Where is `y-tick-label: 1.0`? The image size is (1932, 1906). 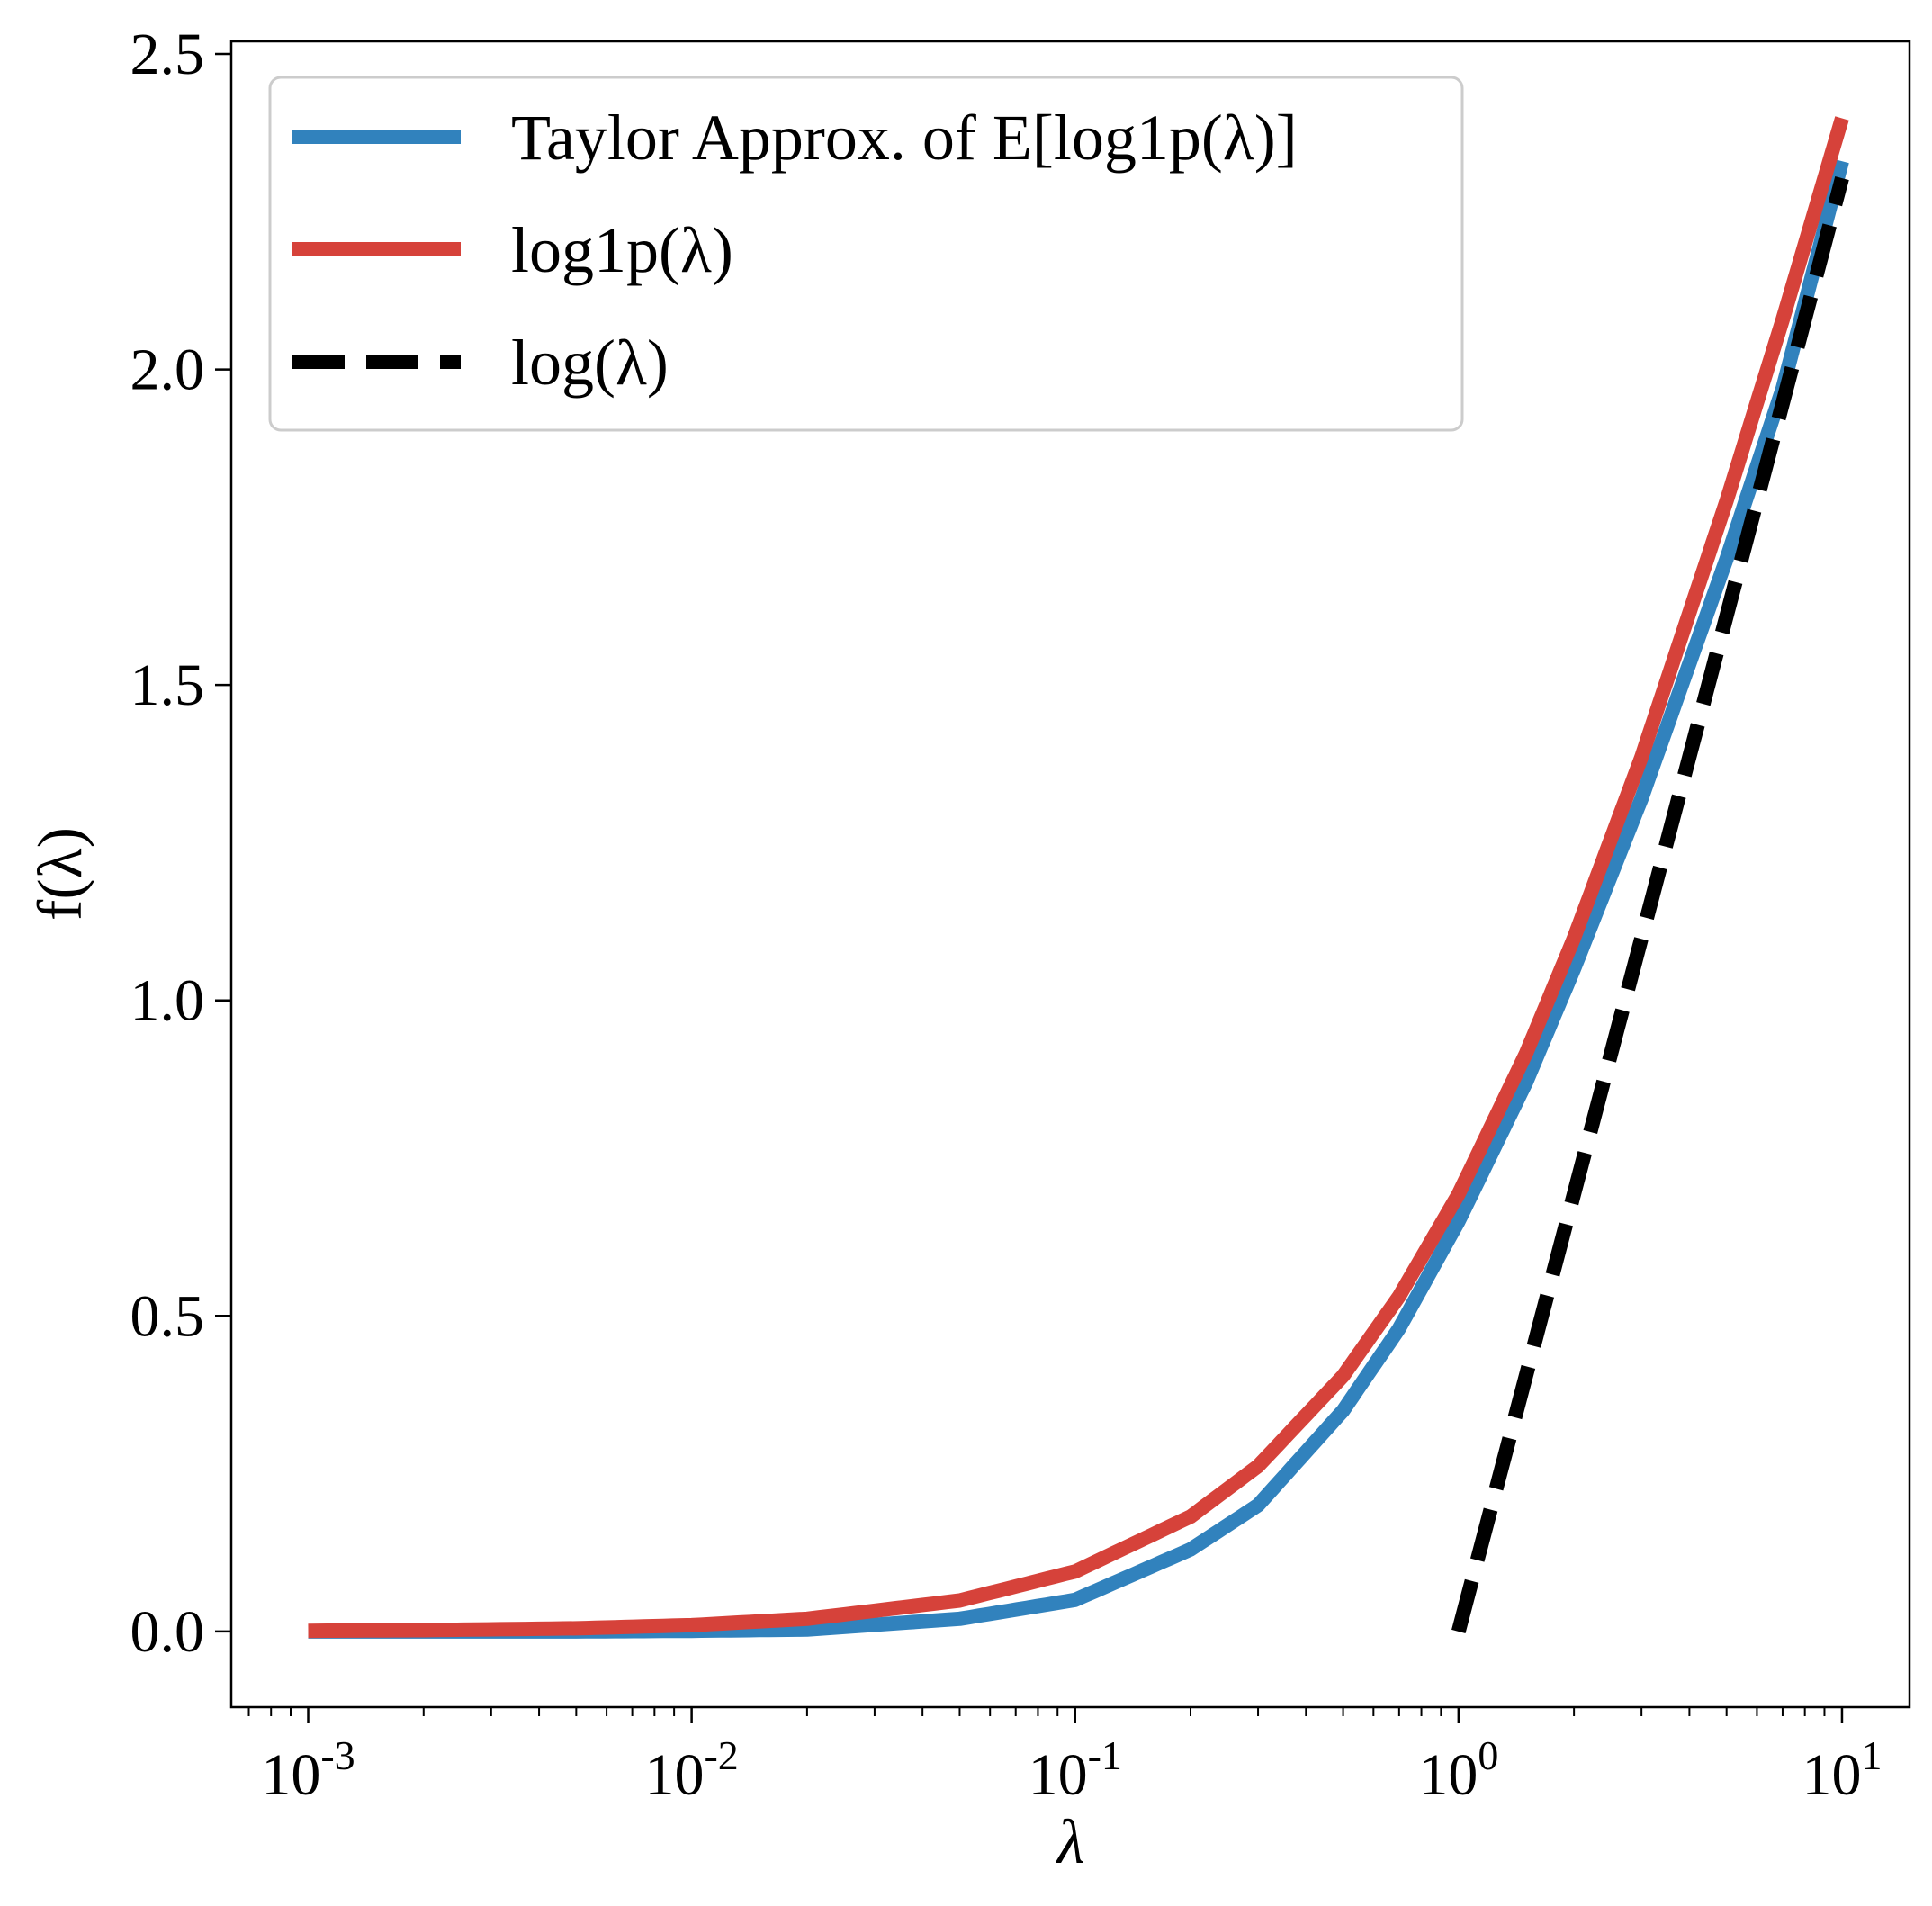 y-tick-label: 1.0 is located at coordinates (167, 1001).